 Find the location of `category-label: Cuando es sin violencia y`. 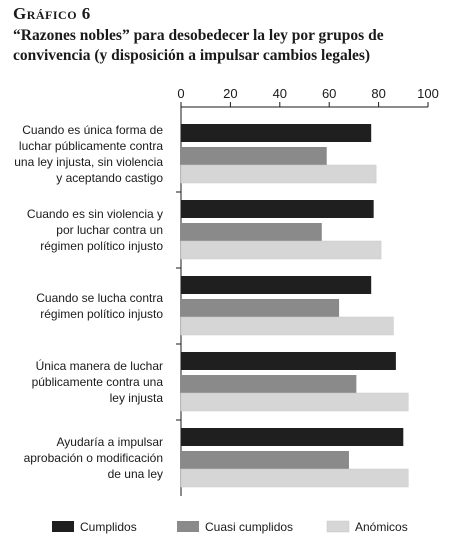

category-label: Cuando es sin violencia y is located at coordinates (95, 214).